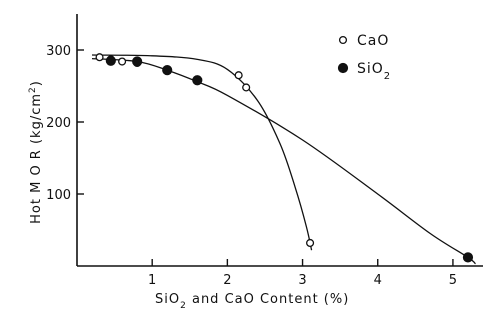  Describe the element at coordinates (453, 280) in the screenshot. I see `x-tick-label: 5` at that location.